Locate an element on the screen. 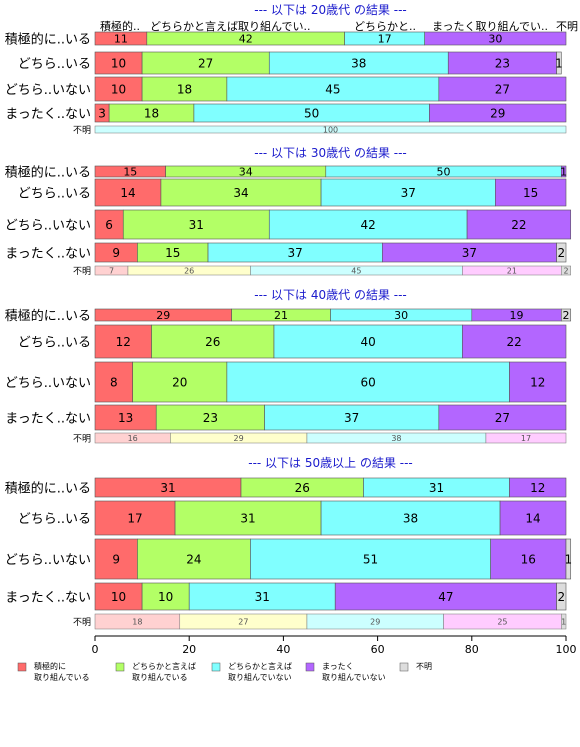 The height and width of the screenshot is (747, 580). data-label: 6 is located at coordinates (109, 225).